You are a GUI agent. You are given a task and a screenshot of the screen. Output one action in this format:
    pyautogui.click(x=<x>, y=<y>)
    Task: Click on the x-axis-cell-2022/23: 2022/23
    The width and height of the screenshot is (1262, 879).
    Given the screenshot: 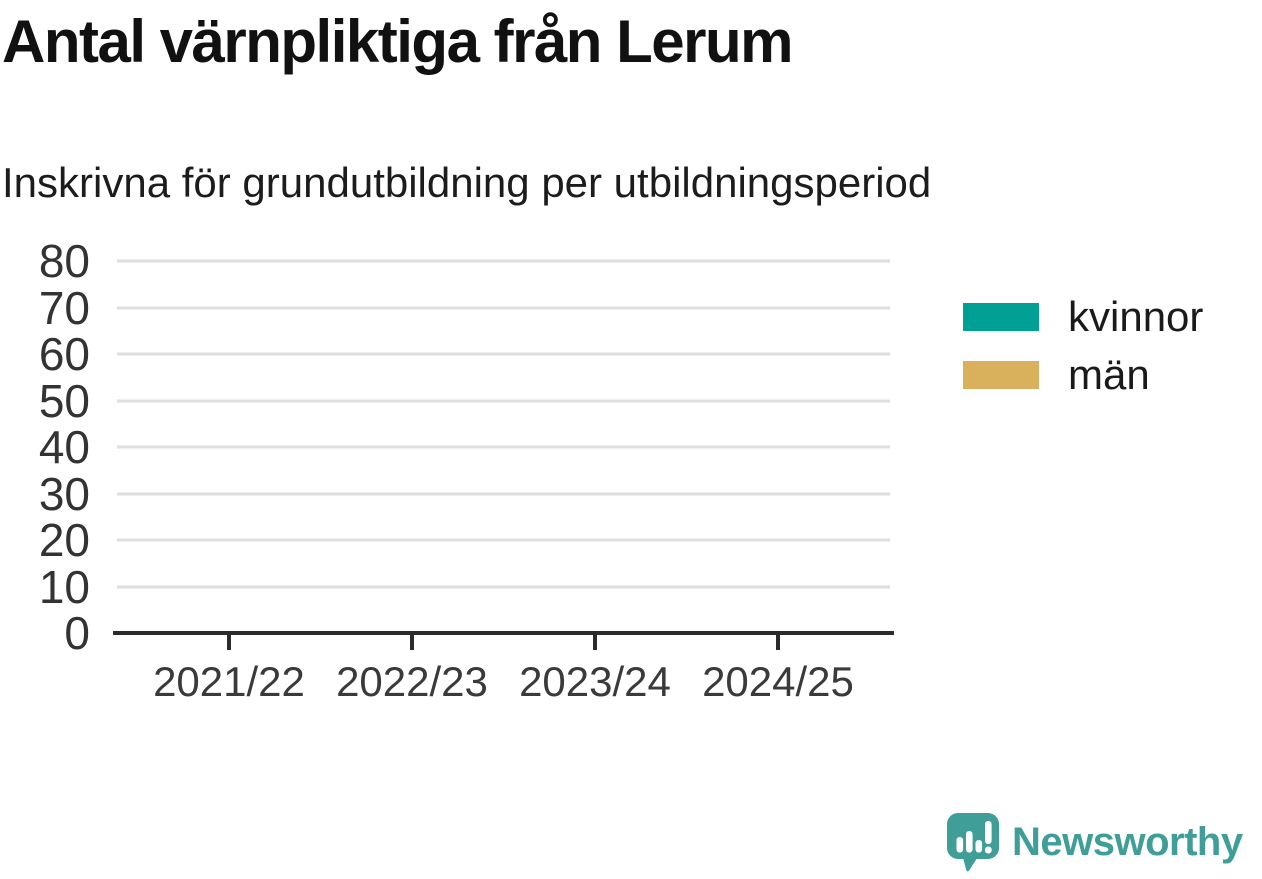 What is the action you would take?
    pyautogui.click(x=412, y=669)
    